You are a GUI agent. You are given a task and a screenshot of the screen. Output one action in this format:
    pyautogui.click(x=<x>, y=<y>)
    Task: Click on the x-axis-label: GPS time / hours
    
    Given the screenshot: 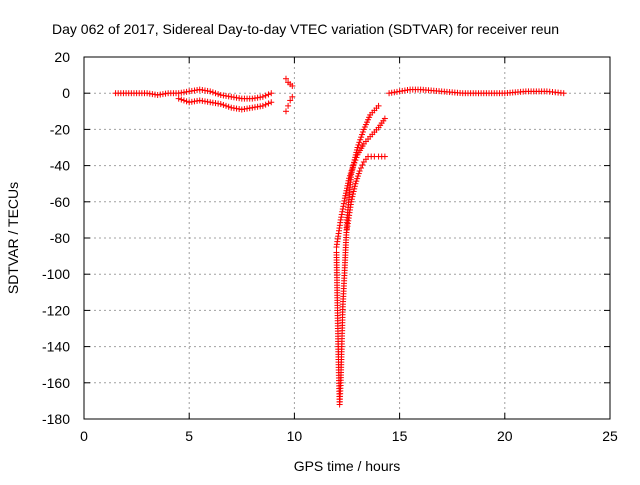 What is the action you would take?
    pyautogui.click(x=347, y=466)
    